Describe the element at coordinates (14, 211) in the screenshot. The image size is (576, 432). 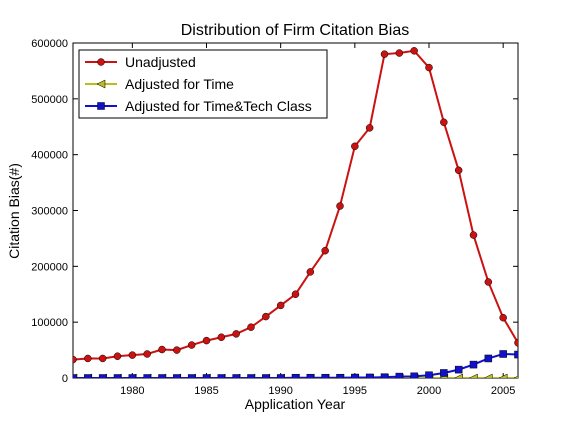
I see `y-axis-label: Citation Bias(#)` at that location.